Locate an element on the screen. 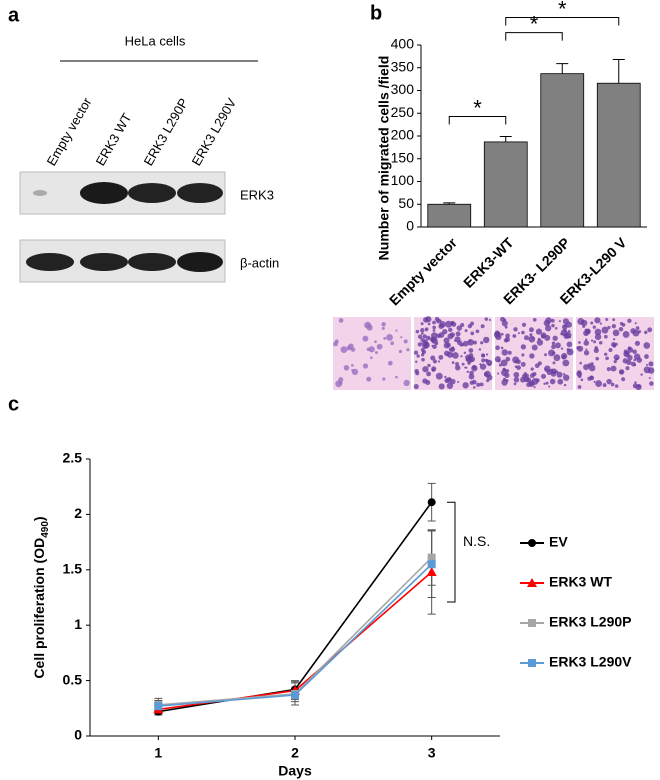 The width and height of the screenshot is (660, 780). panel-label: b is located at coordinates (376, 13).